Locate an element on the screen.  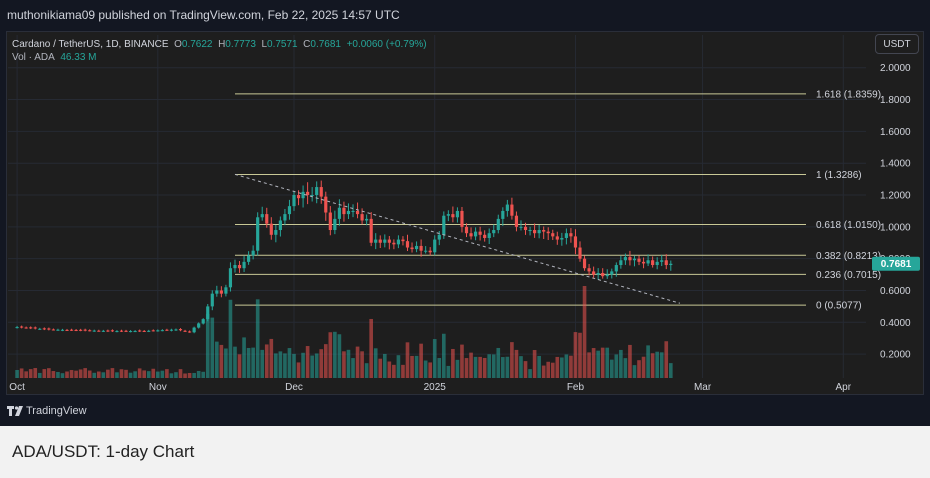
caption-bar: ADA/USDT: 1-day Chart is located at coordinates (465, 452).